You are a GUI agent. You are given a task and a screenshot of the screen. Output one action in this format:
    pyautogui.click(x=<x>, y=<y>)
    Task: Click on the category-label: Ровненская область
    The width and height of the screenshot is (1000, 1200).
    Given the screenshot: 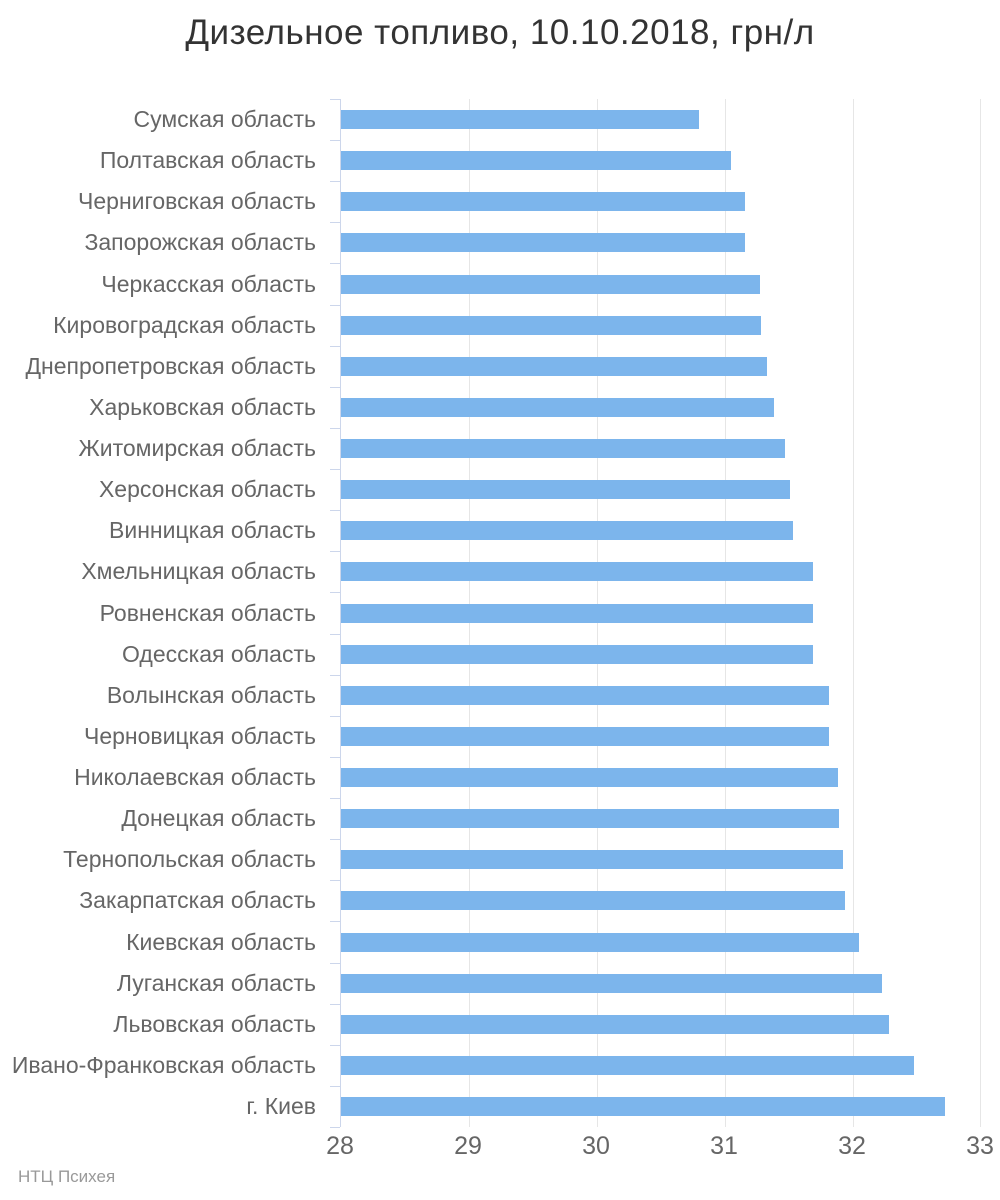 What is the action you would take?
    pyautogui.click(x=207, y=612)
    